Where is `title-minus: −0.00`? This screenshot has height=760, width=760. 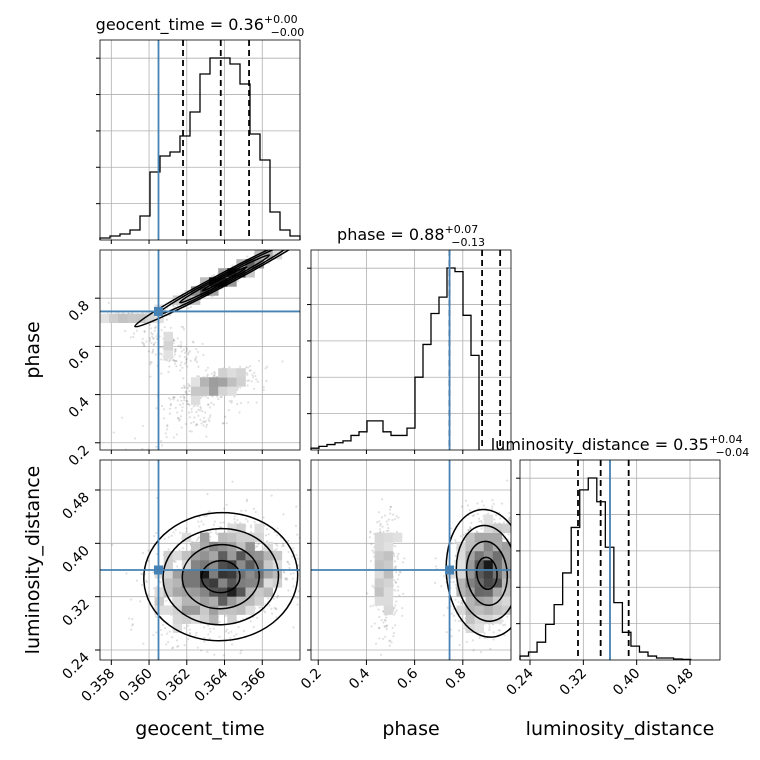
title-minus: −0.00 is located at coordinates (288, 32).